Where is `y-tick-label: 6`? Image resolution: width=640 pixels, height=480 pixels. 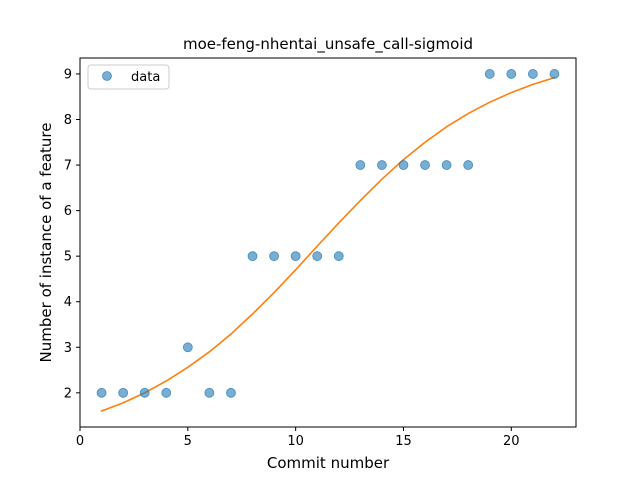
y-tick-label: 6 is located at coordinates (68, 211).